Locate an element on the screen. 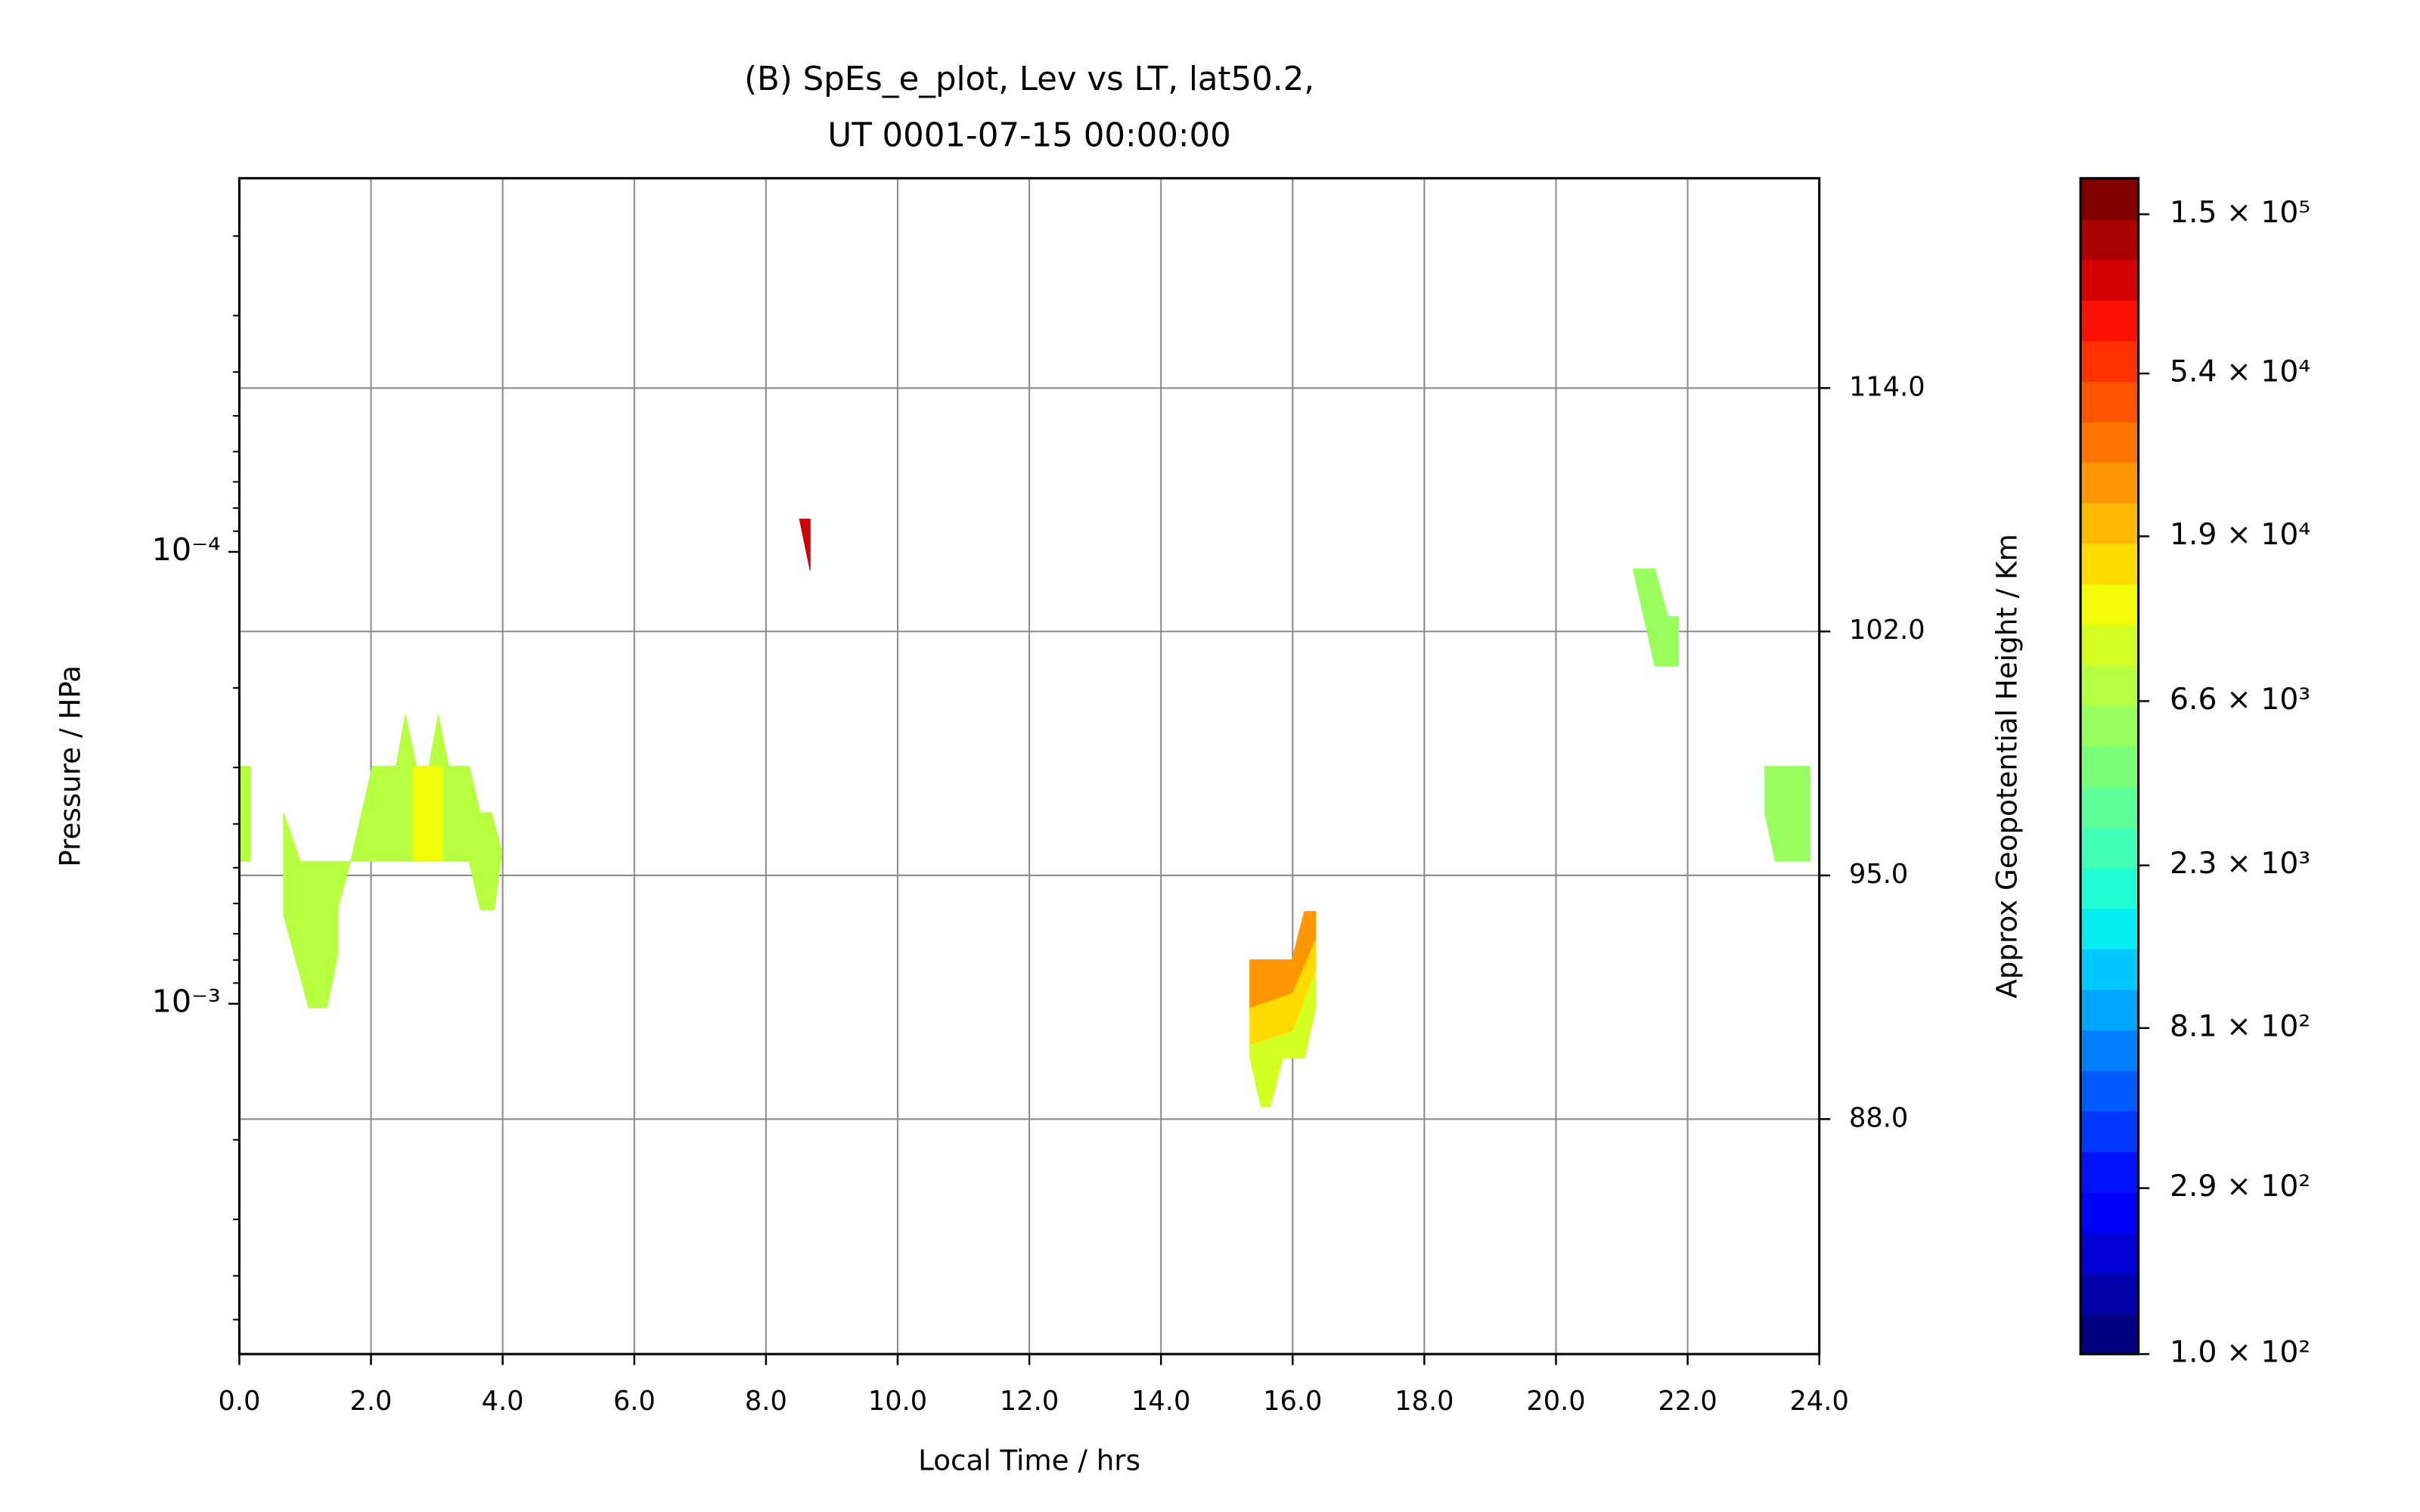 The image size is (2420, 1512). colorbar-tick-label: 6.6 × 10³ is located at coordinates (2240, 700).